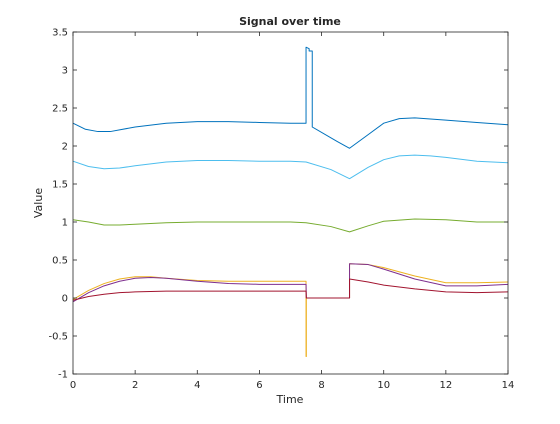 The width and height of the screenshot is (560, 424). I want to click on y-tick-label: 0.5, so click(60, 261).